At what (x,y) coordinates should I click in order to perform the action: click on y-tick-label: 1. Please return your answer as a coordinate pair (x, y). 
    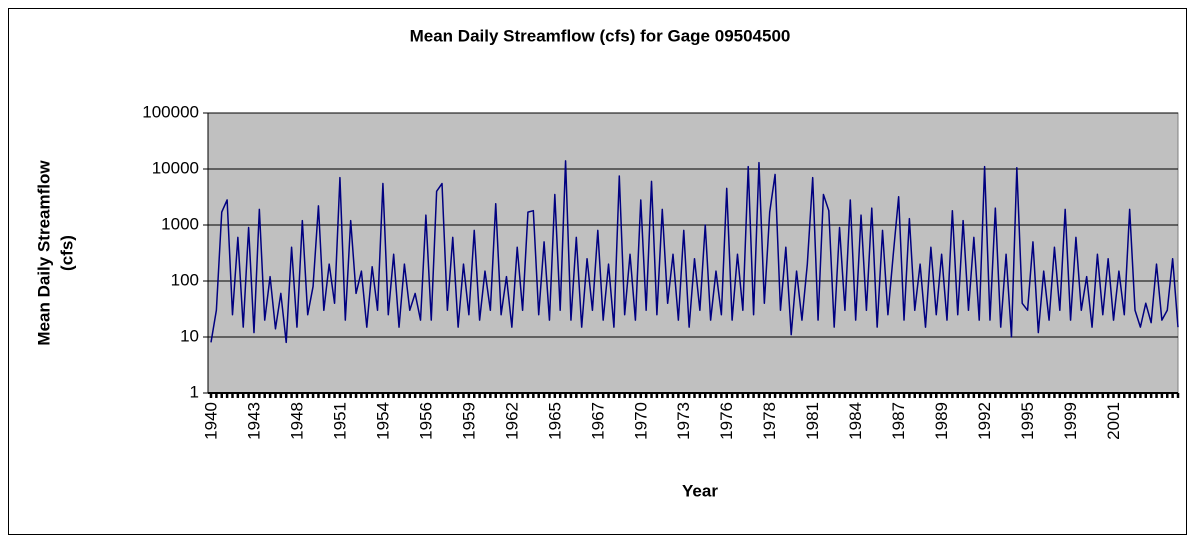
    Looking at the image, I should click on (194, 391).